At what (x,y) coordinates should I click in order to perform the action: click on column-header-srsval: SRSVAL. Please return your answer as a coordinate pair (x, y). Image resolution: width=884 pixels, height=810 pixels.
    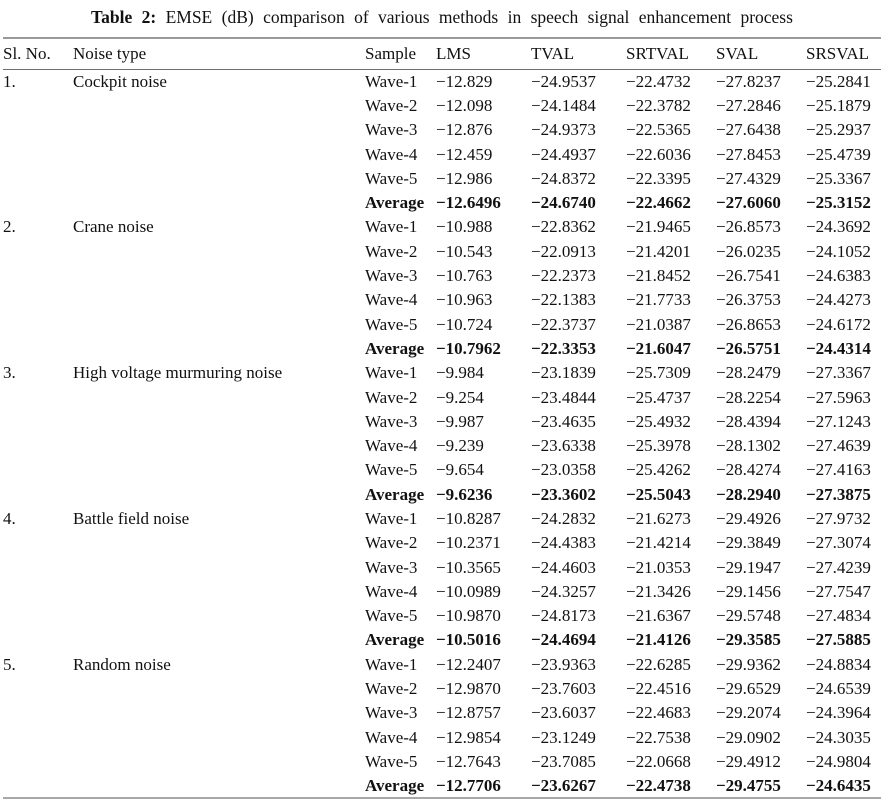
    Looking at the image, I should click on (837, 53).